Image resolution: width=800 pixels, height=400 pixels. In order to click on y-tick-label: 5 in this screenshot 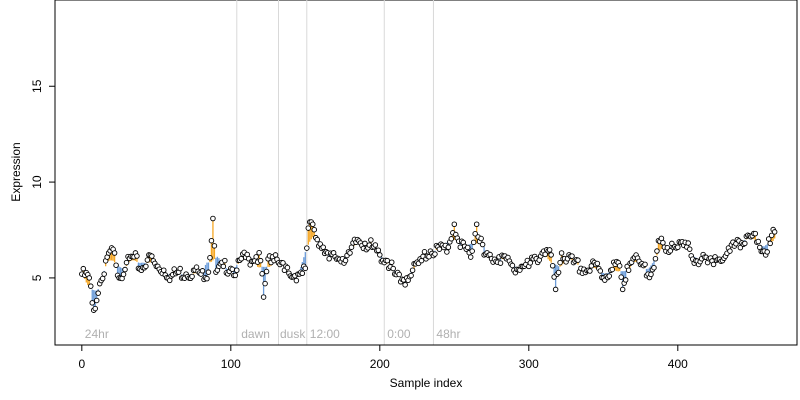, I will do `click(37, 277)`.